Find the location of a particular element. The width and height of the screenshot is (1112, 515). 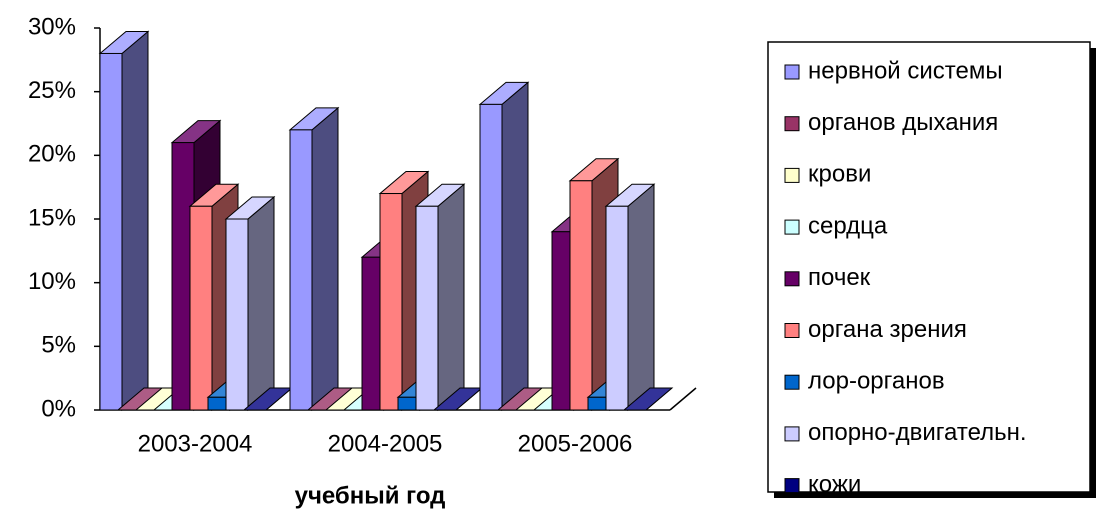

y-tick-label: 20% is located at coordinates (52, 154).